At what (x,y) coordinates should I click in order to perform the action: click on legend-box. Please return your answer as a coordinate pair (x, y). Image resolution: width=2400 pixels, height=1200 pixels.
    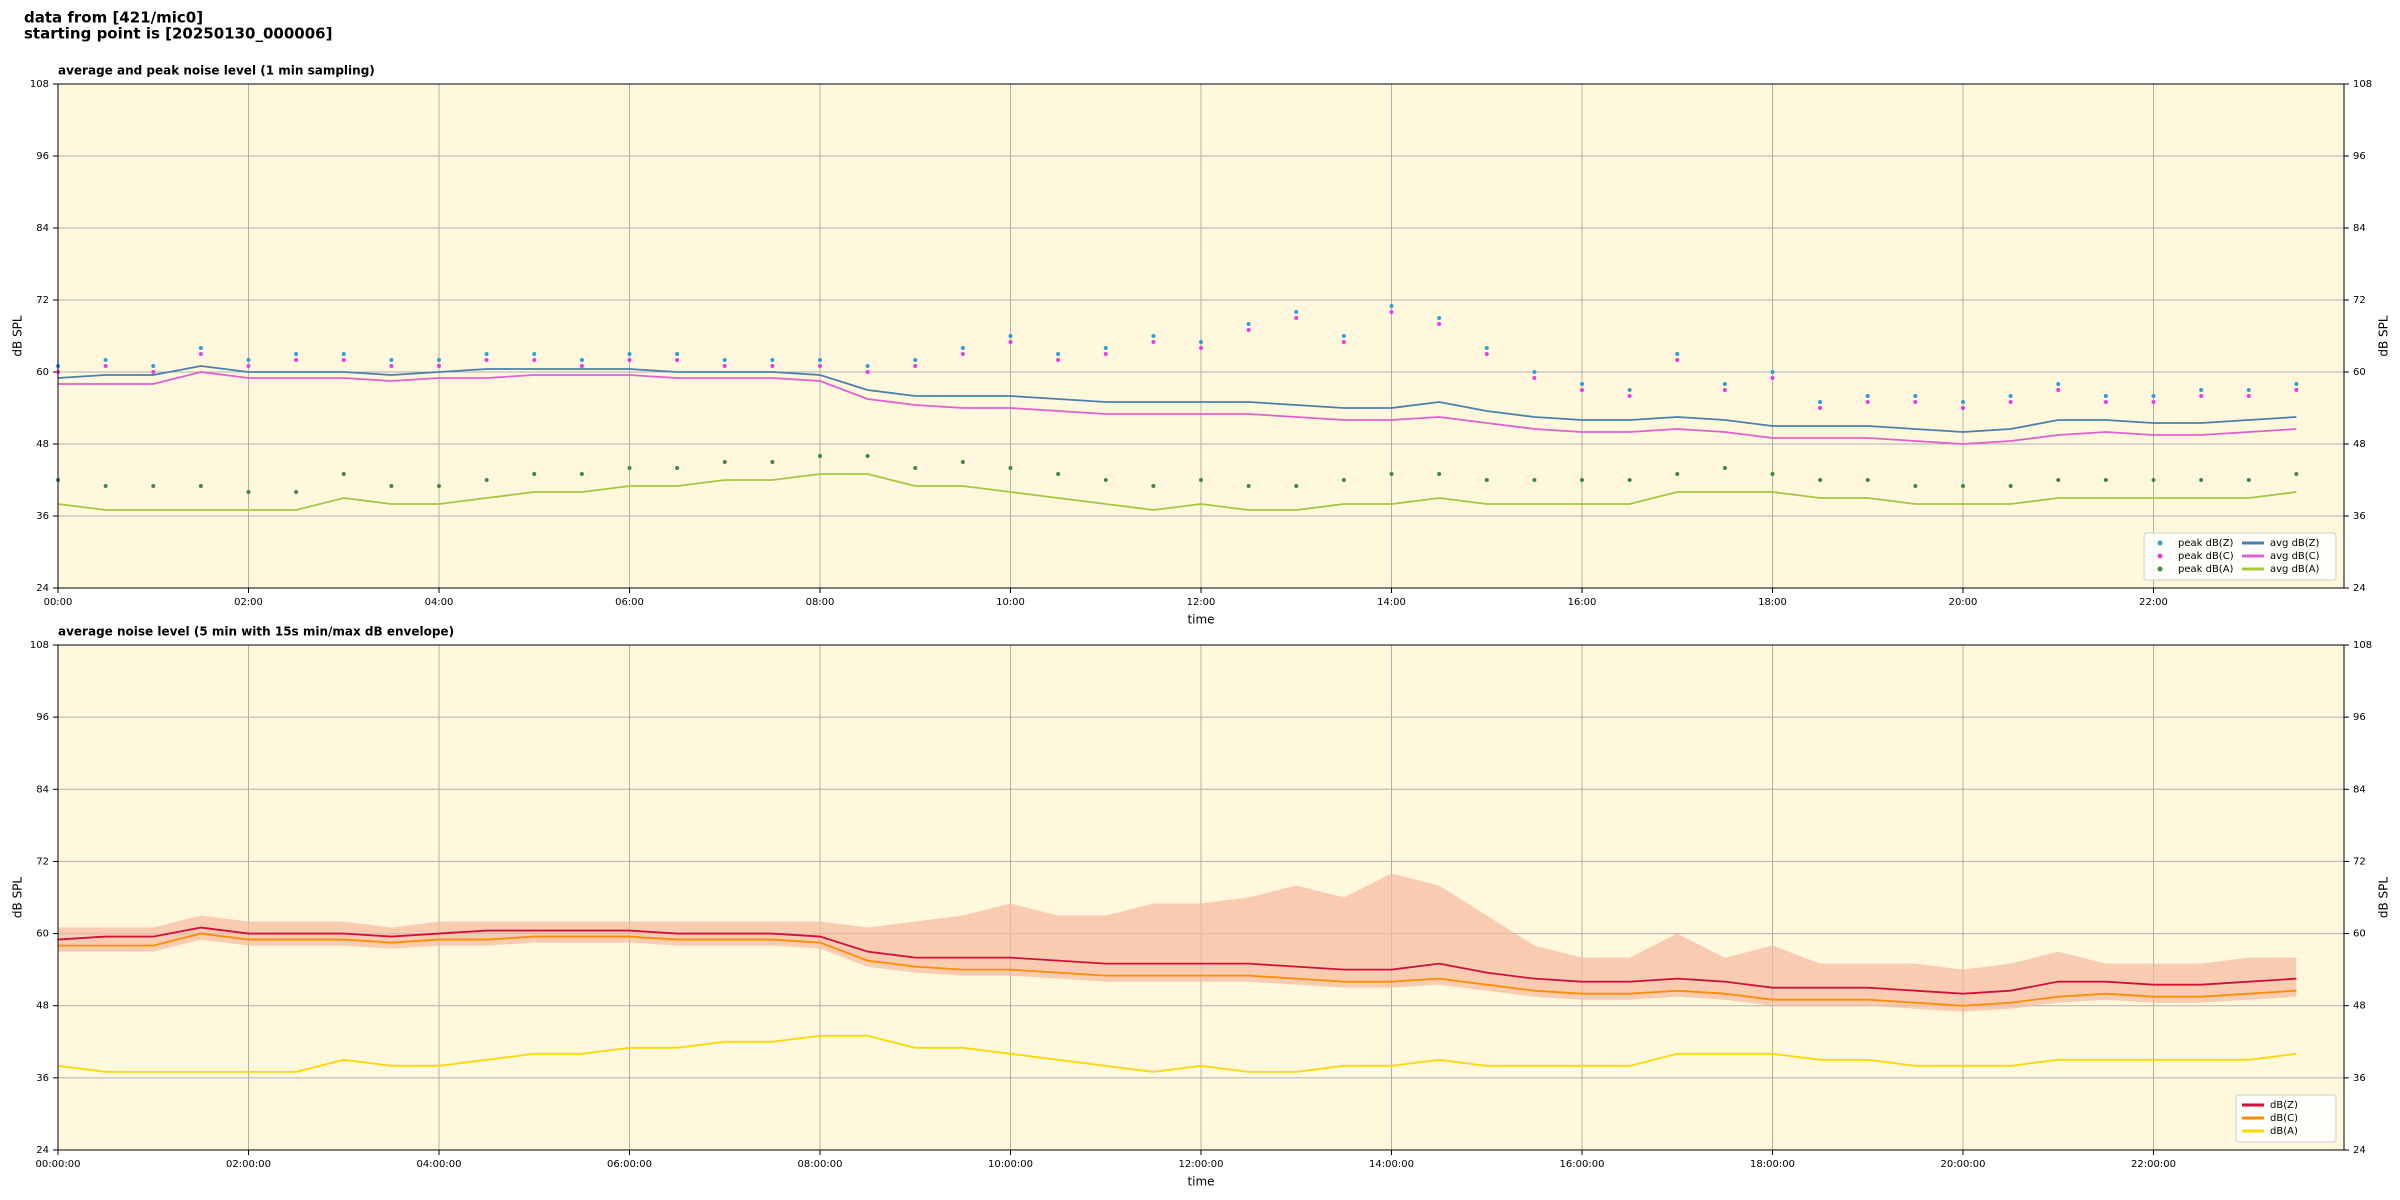
    Looking at the image, I should click on (2240, 556).